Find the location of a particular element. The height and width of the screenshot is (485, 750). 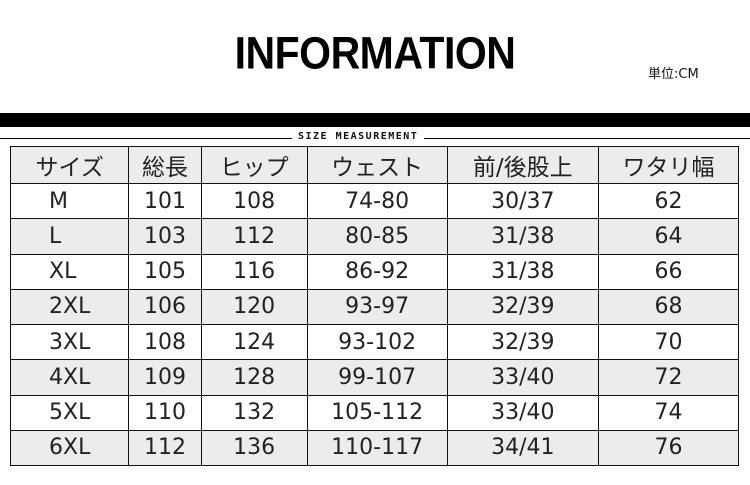

table-row: L 103 112 80-85 31/38 64 is located at coordinates (374, 236).